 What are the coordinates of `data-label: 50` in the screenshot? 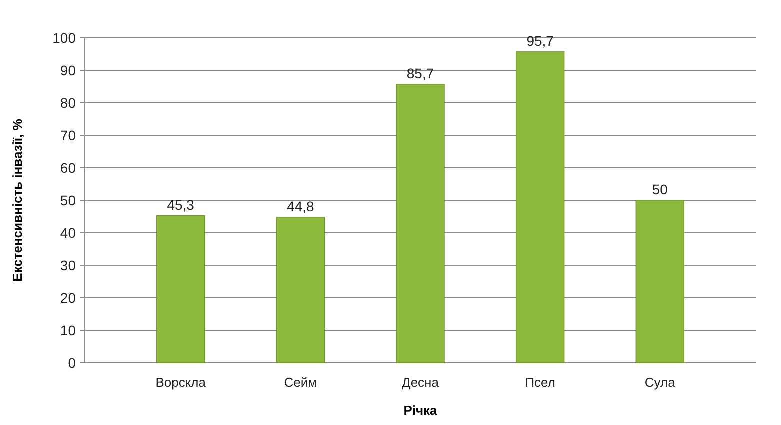 It's located at (660, 190).